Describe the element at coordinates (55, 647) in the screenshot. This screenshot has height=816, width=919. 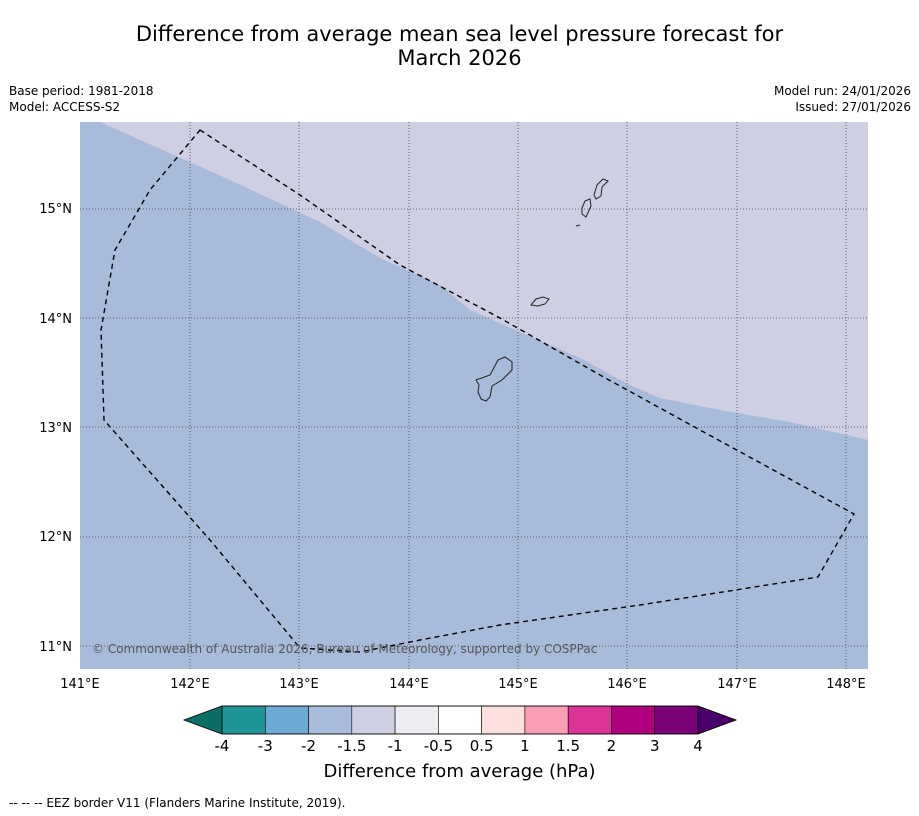
I see `lat-label: 11°N` at that location.